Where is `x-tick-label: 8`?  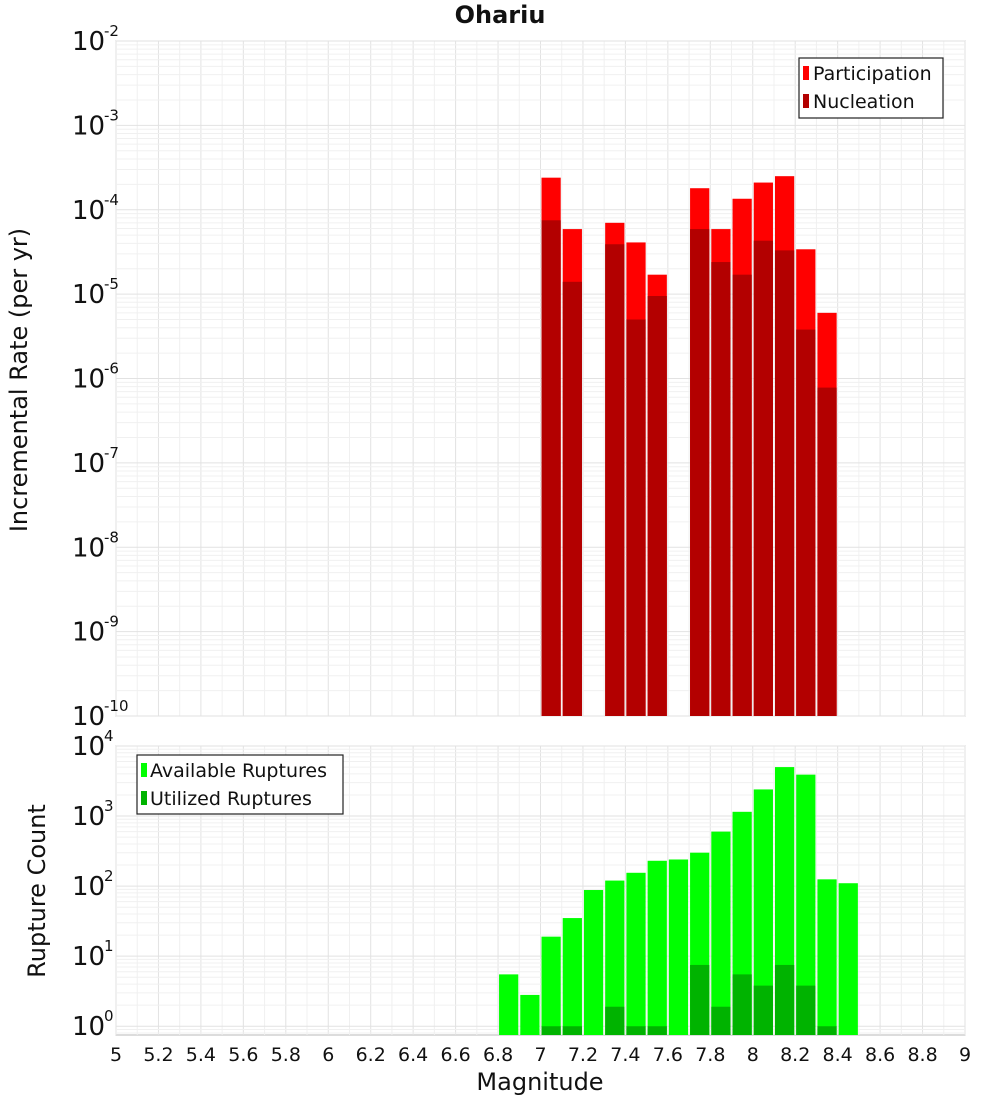 x-tick-label: 8 is located at coordinates (753, 1055).